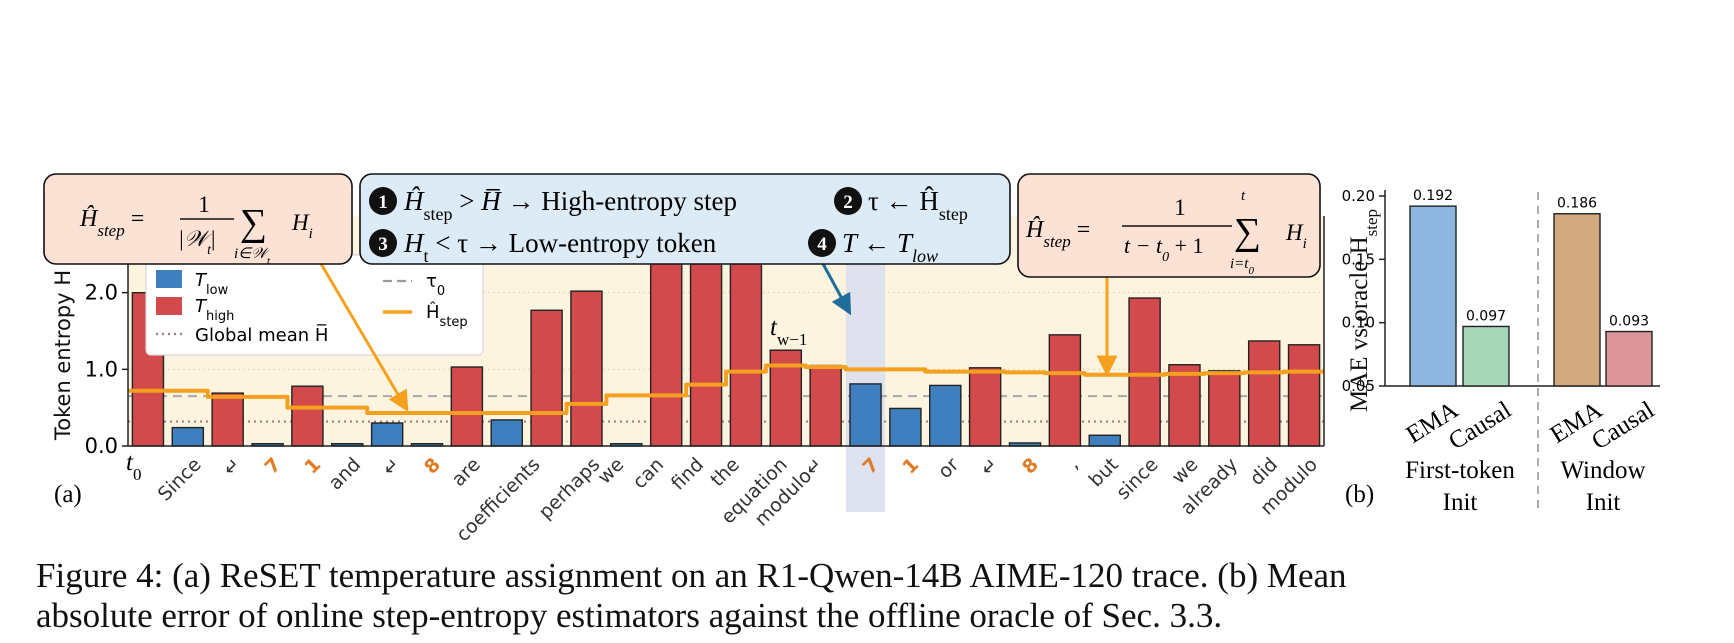 Image resolution: width=1734 pixels, height=643 pixels. I want to click on arrow-left-box, so click(363, 337).